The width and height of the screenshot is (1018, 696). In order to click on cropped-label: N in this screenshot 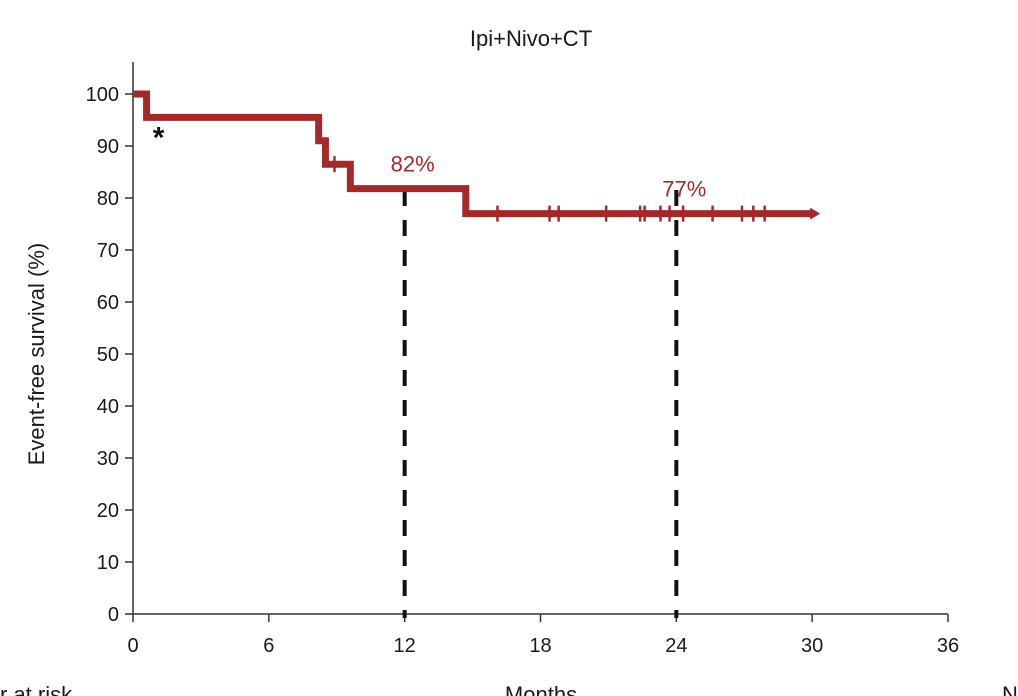, I will do `click(1010, 689)`.